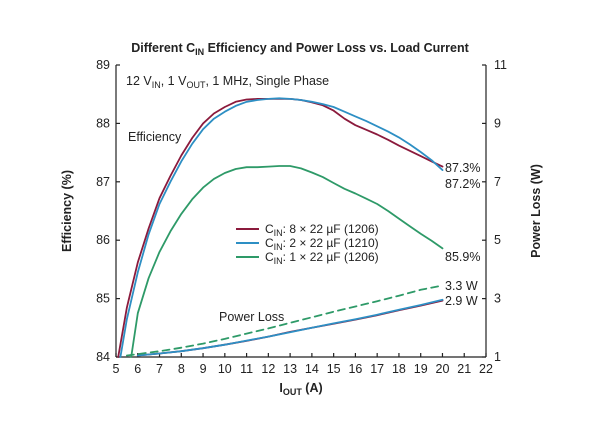 Image resolution: width=600 pixels, height=436 pixels. What do you see at coordinates (103, 182) in the screenshot?
I see `y-left-tick-label: 87` at bounding box center [103, 182].